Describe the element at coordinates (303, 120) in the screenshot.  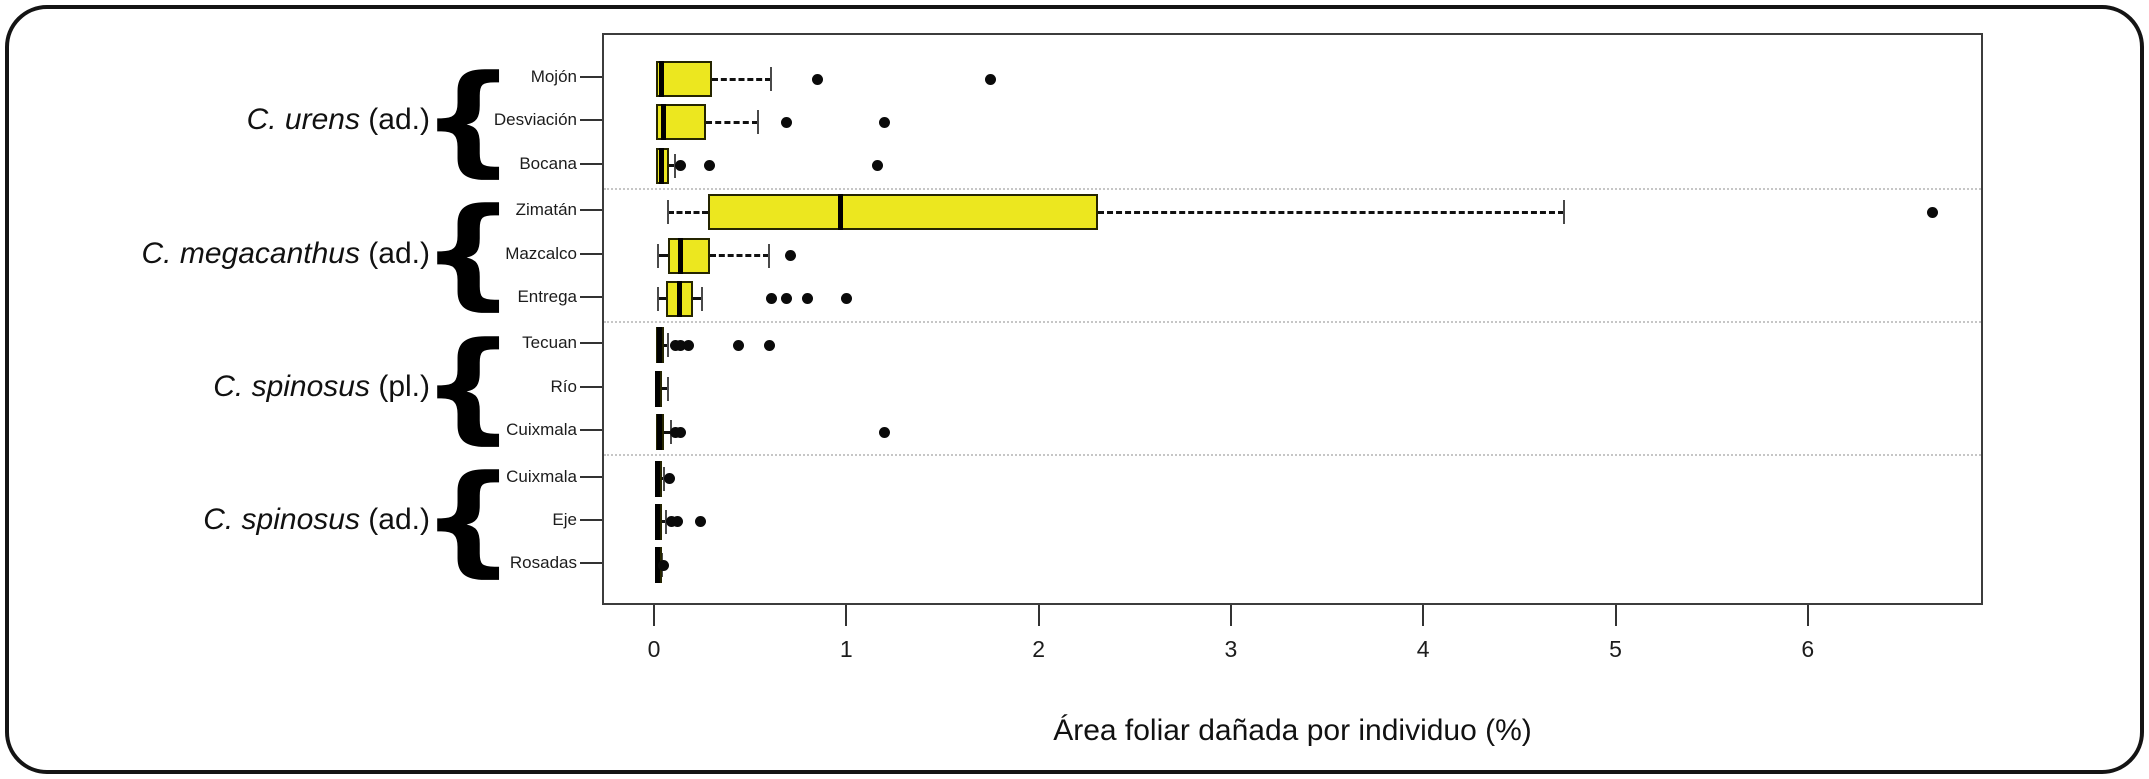
I see `species-name: C. urens` at that location.